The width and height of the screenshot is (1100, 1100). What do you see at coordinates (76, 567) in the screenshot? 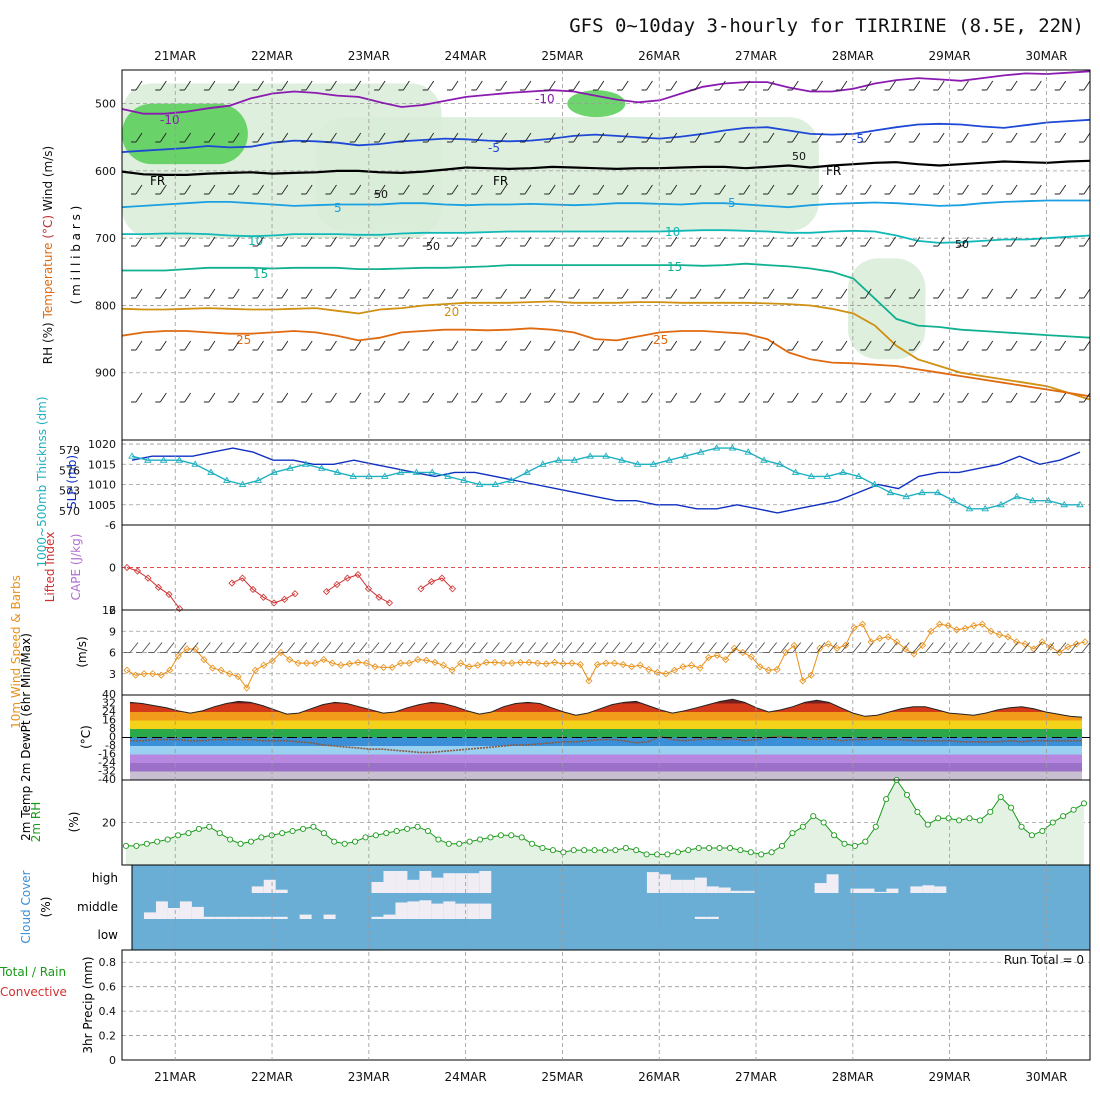
I see `cape-ylabel: CAPE (J/kg)` at bounding box center [76, 567].